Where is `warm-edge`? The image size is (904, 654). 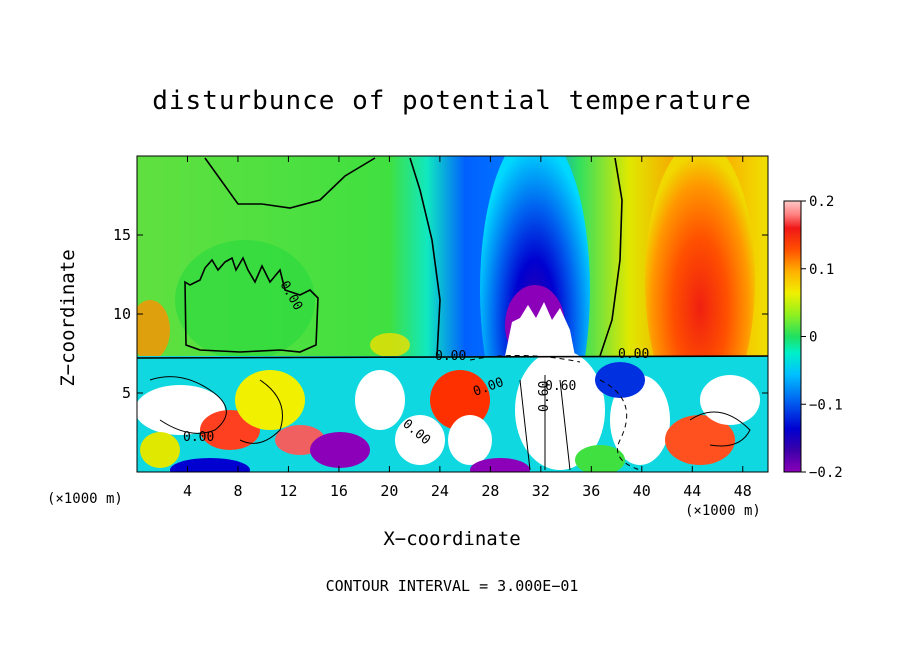
warm-edge is located at coordinates (153, 330).